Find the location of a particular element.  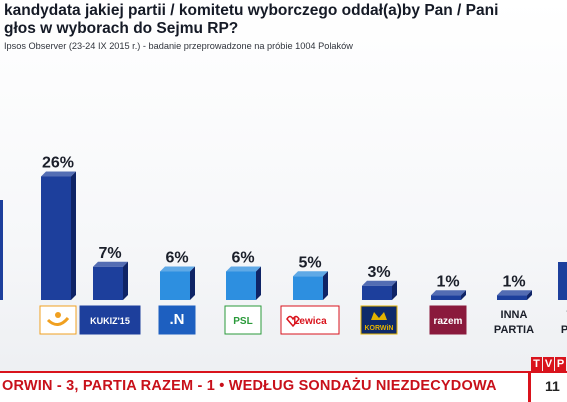

value-label-5: 5% is located at coordinates (309, 262).